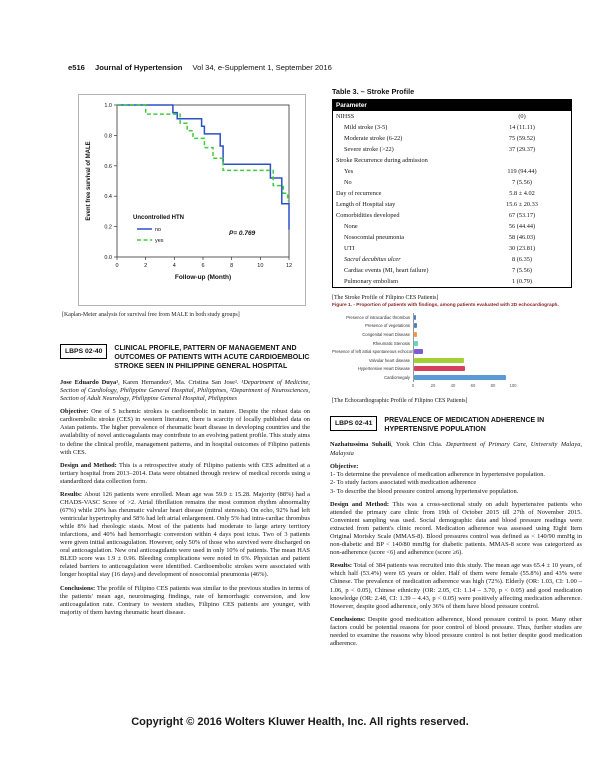 This screenshot has height=778, width=600. Describe the element at coordinates (452, 105) in the screenshot. I see `table-header-row: Parameter` at that location.